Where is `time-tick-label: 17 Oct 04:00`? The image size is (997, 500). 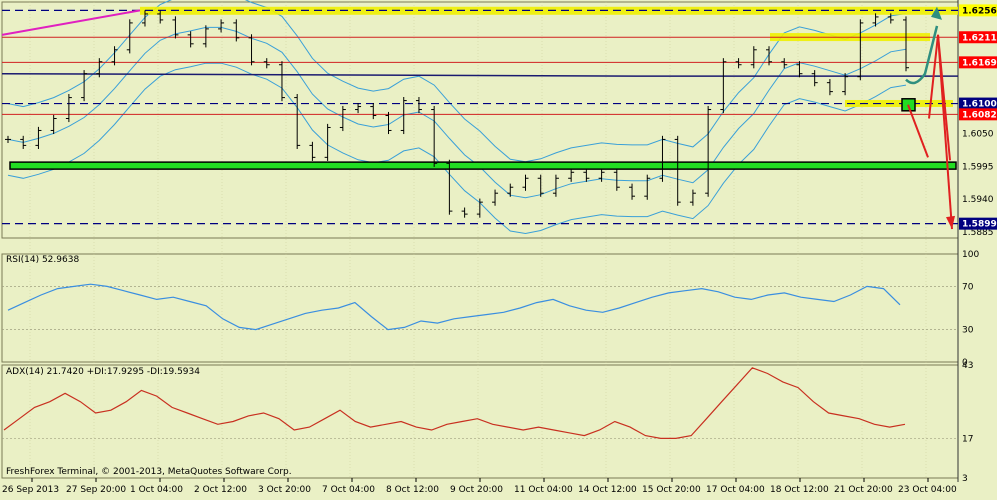
time-tick-label: 17 Oct 04:00 is located at coordinates (735, 490).